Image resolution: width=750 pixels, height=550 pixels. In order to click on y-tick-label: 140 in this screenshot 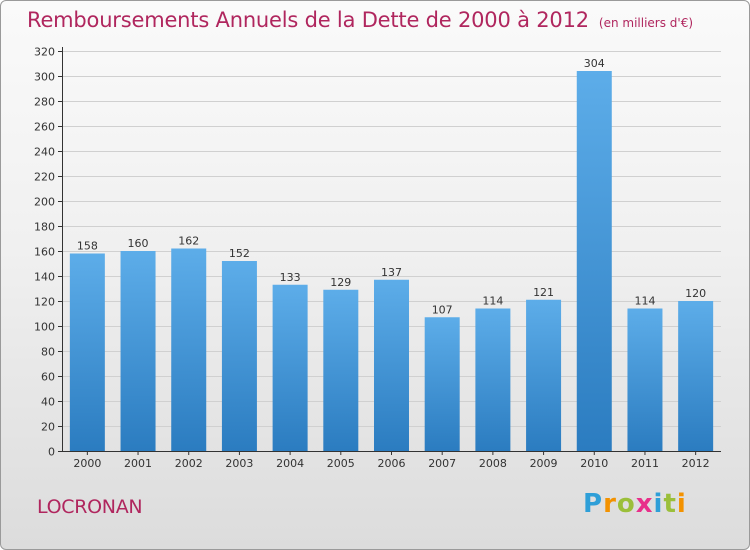, I will do `click(44, 277)`.